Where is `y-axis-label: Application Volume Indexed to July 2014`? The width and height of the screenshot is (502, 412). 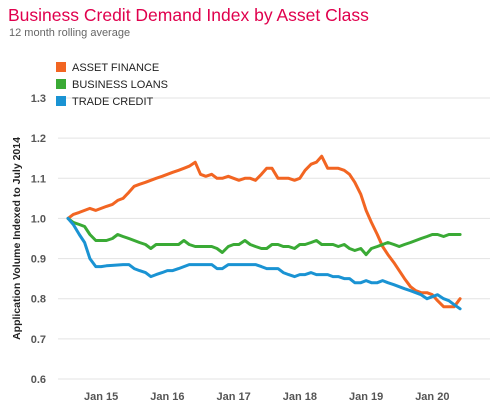
y-axis-label: Application Volume Indexed to July 2014 is located at coordinates (17, 238).